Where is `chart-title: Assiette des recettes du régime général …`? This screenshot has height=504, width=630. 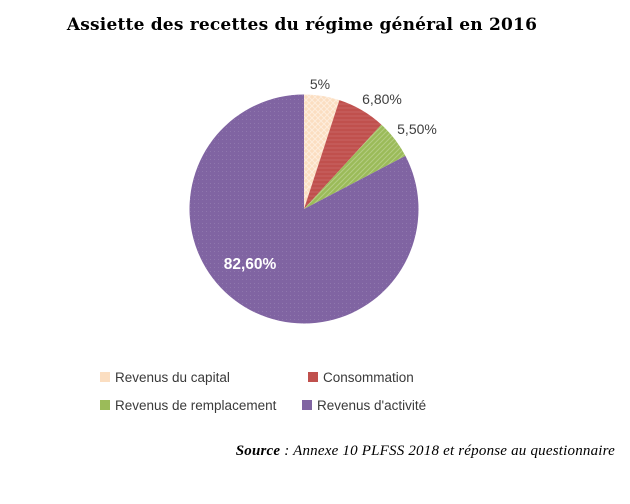
chart-title: Assiette des recettes du régime général … is located at coordinates (302, 25).